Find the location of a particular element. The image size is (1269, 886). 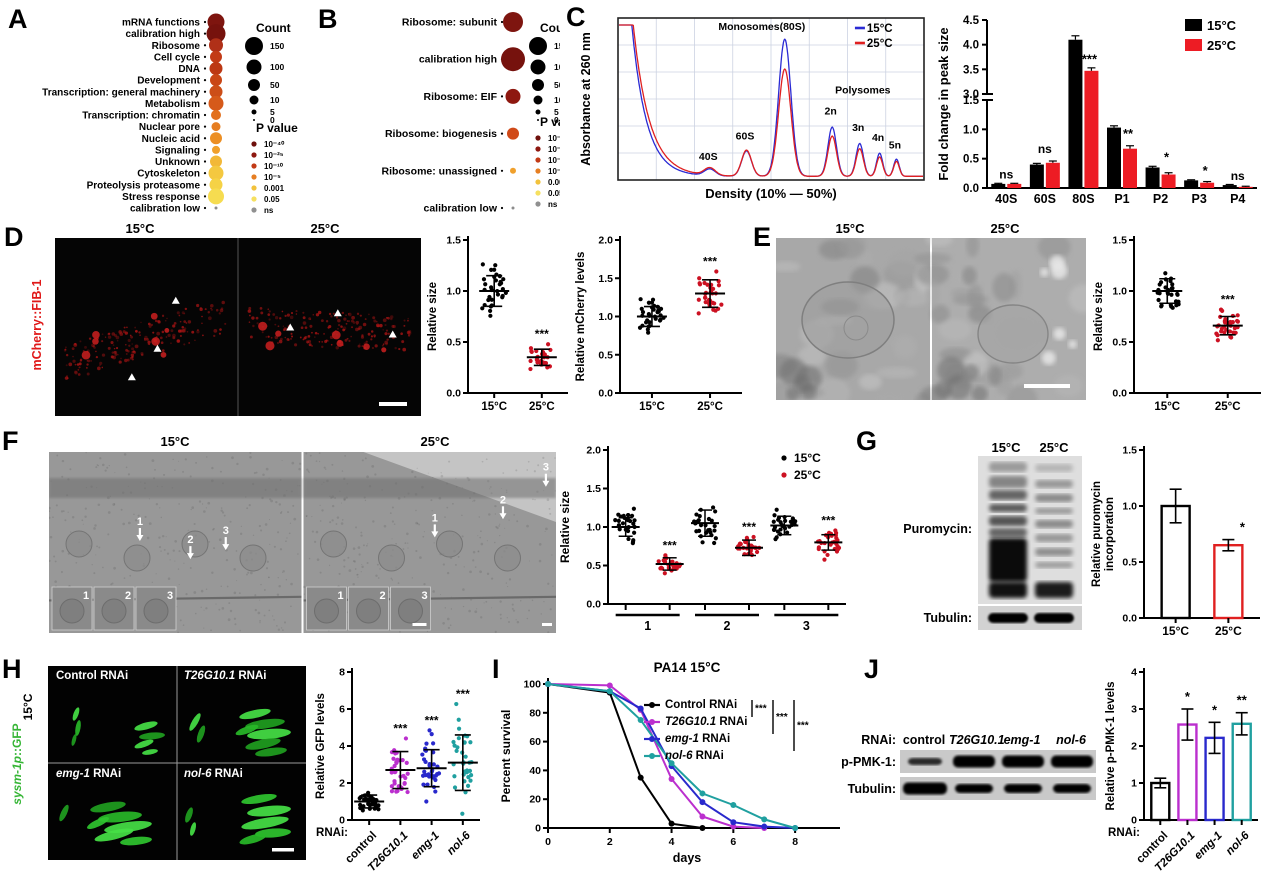

svg-text: P4 is located at coordinates (1237, 199).